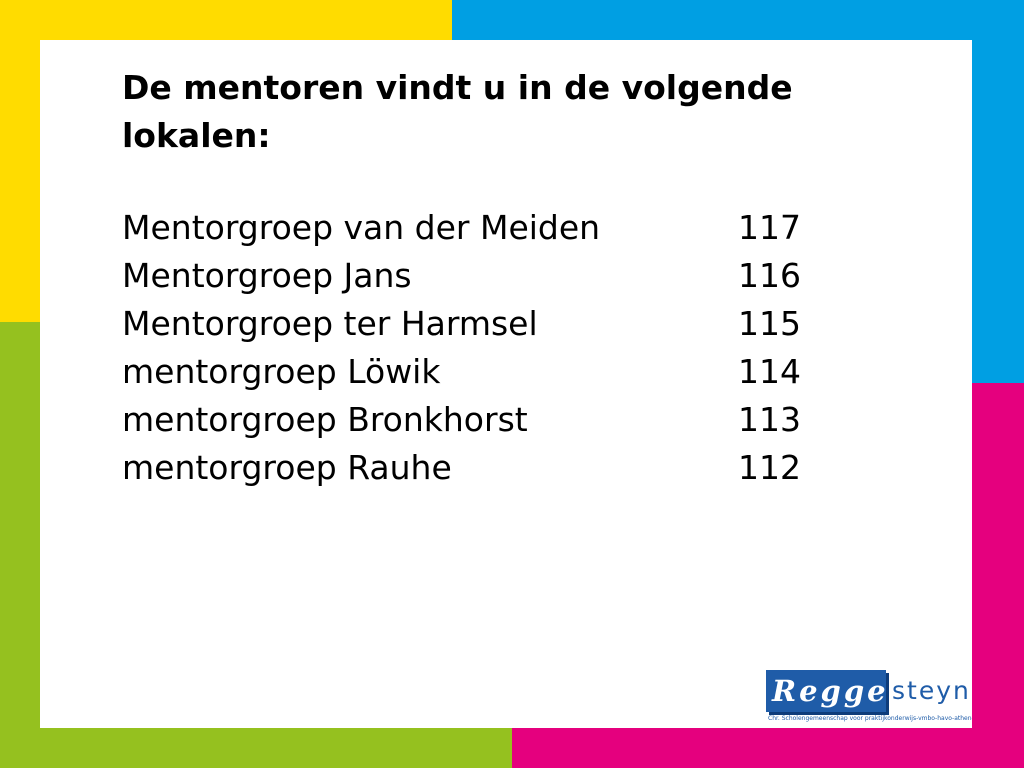 The height and width of the screenshot is (768, 1024). I want to click on room-number: 117, so click(769, 227).